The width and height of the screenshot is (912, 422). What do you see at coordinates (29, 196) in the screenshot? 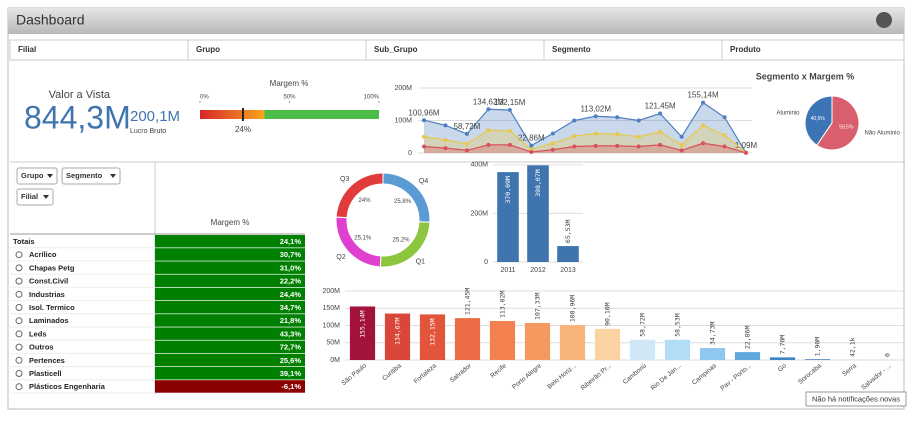
I see `filter-button-label: Filial` at bounding box center [29, 196].